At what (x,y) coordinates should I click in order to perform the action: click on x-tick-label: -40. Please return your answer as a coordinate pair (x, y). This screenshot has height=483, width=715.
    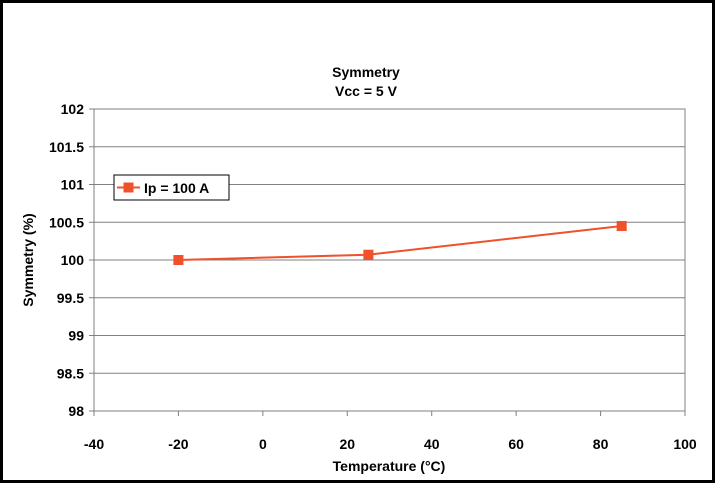
    Looking at the image, I should click on (94, 444).